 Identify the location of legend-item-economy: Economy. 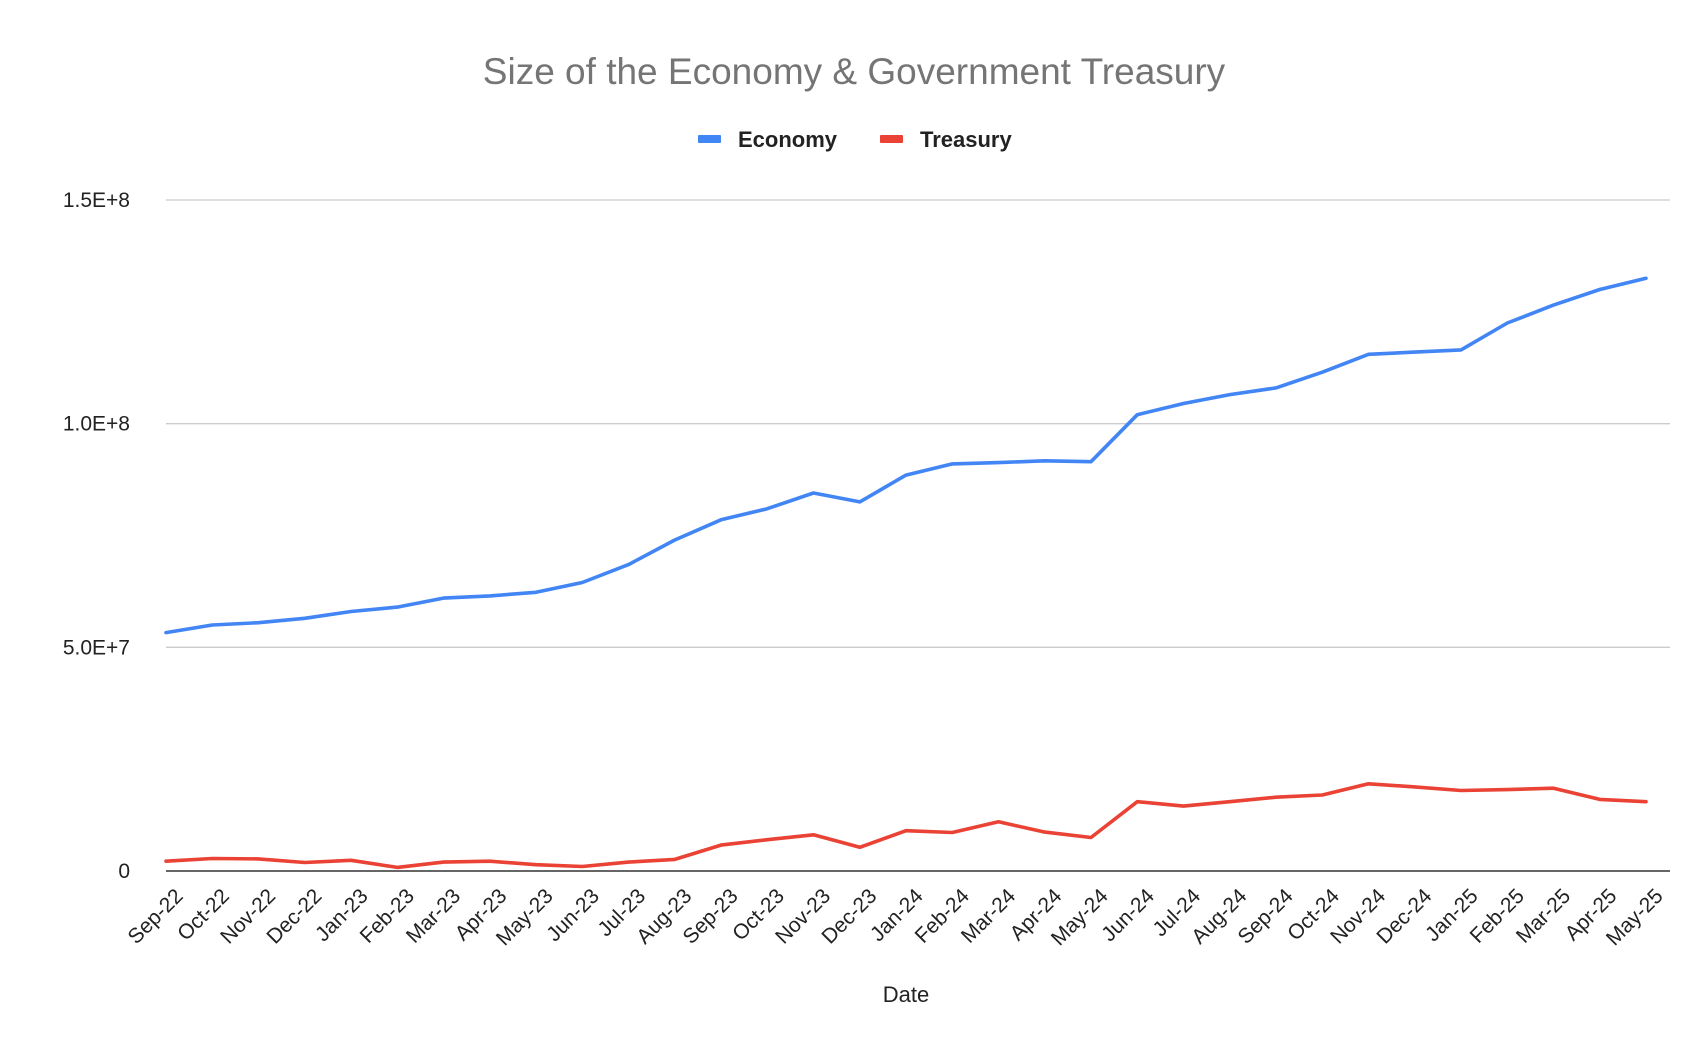
(768, 139).